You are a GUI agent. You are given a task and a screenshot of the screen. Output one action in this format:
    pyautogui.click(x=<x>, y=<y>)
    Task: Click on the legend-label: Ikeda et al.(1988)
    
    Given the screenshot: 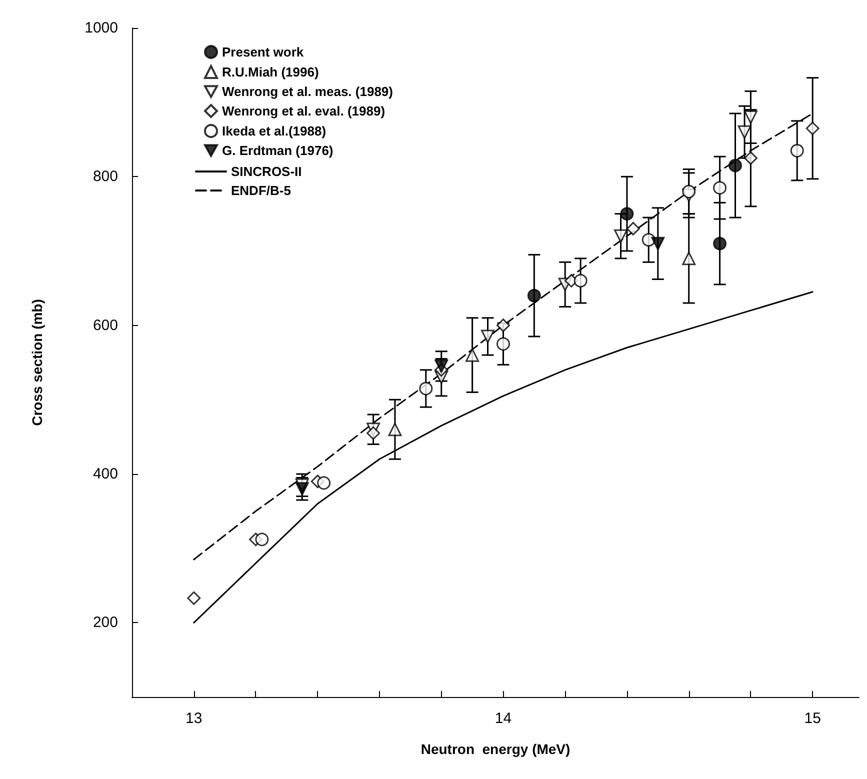 What is the action you would take?
    pyautogui.click(x=274, y=131)
    